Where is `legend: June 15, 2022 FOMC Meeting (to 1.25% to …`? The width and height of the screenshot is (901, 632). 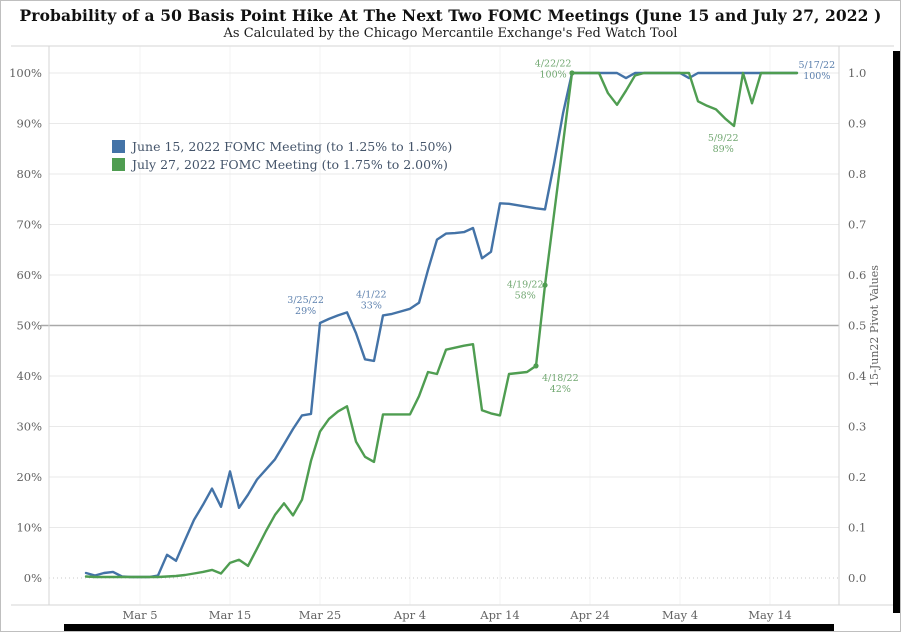 legend: June 15, 2022 FOMC Meeting (to 1.25% to … is located at coordinates (282, 155).